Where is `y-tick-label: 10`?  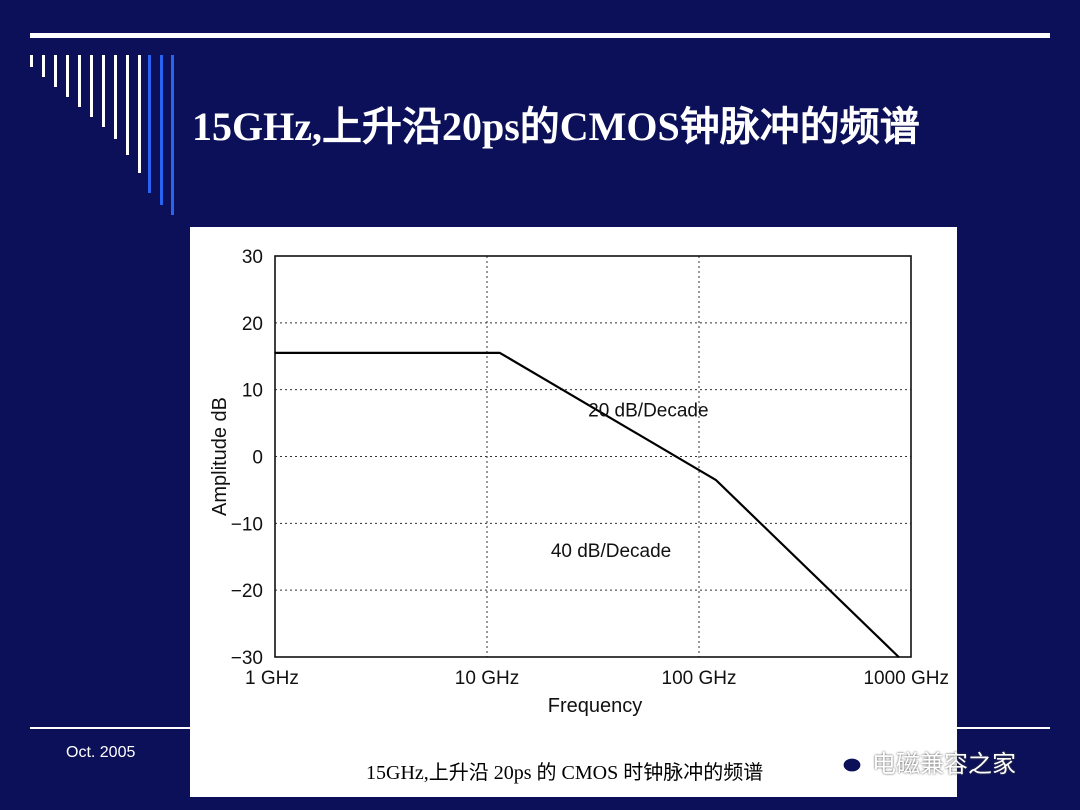
y-tick-label: 10 is located at coordinates (252, 391).